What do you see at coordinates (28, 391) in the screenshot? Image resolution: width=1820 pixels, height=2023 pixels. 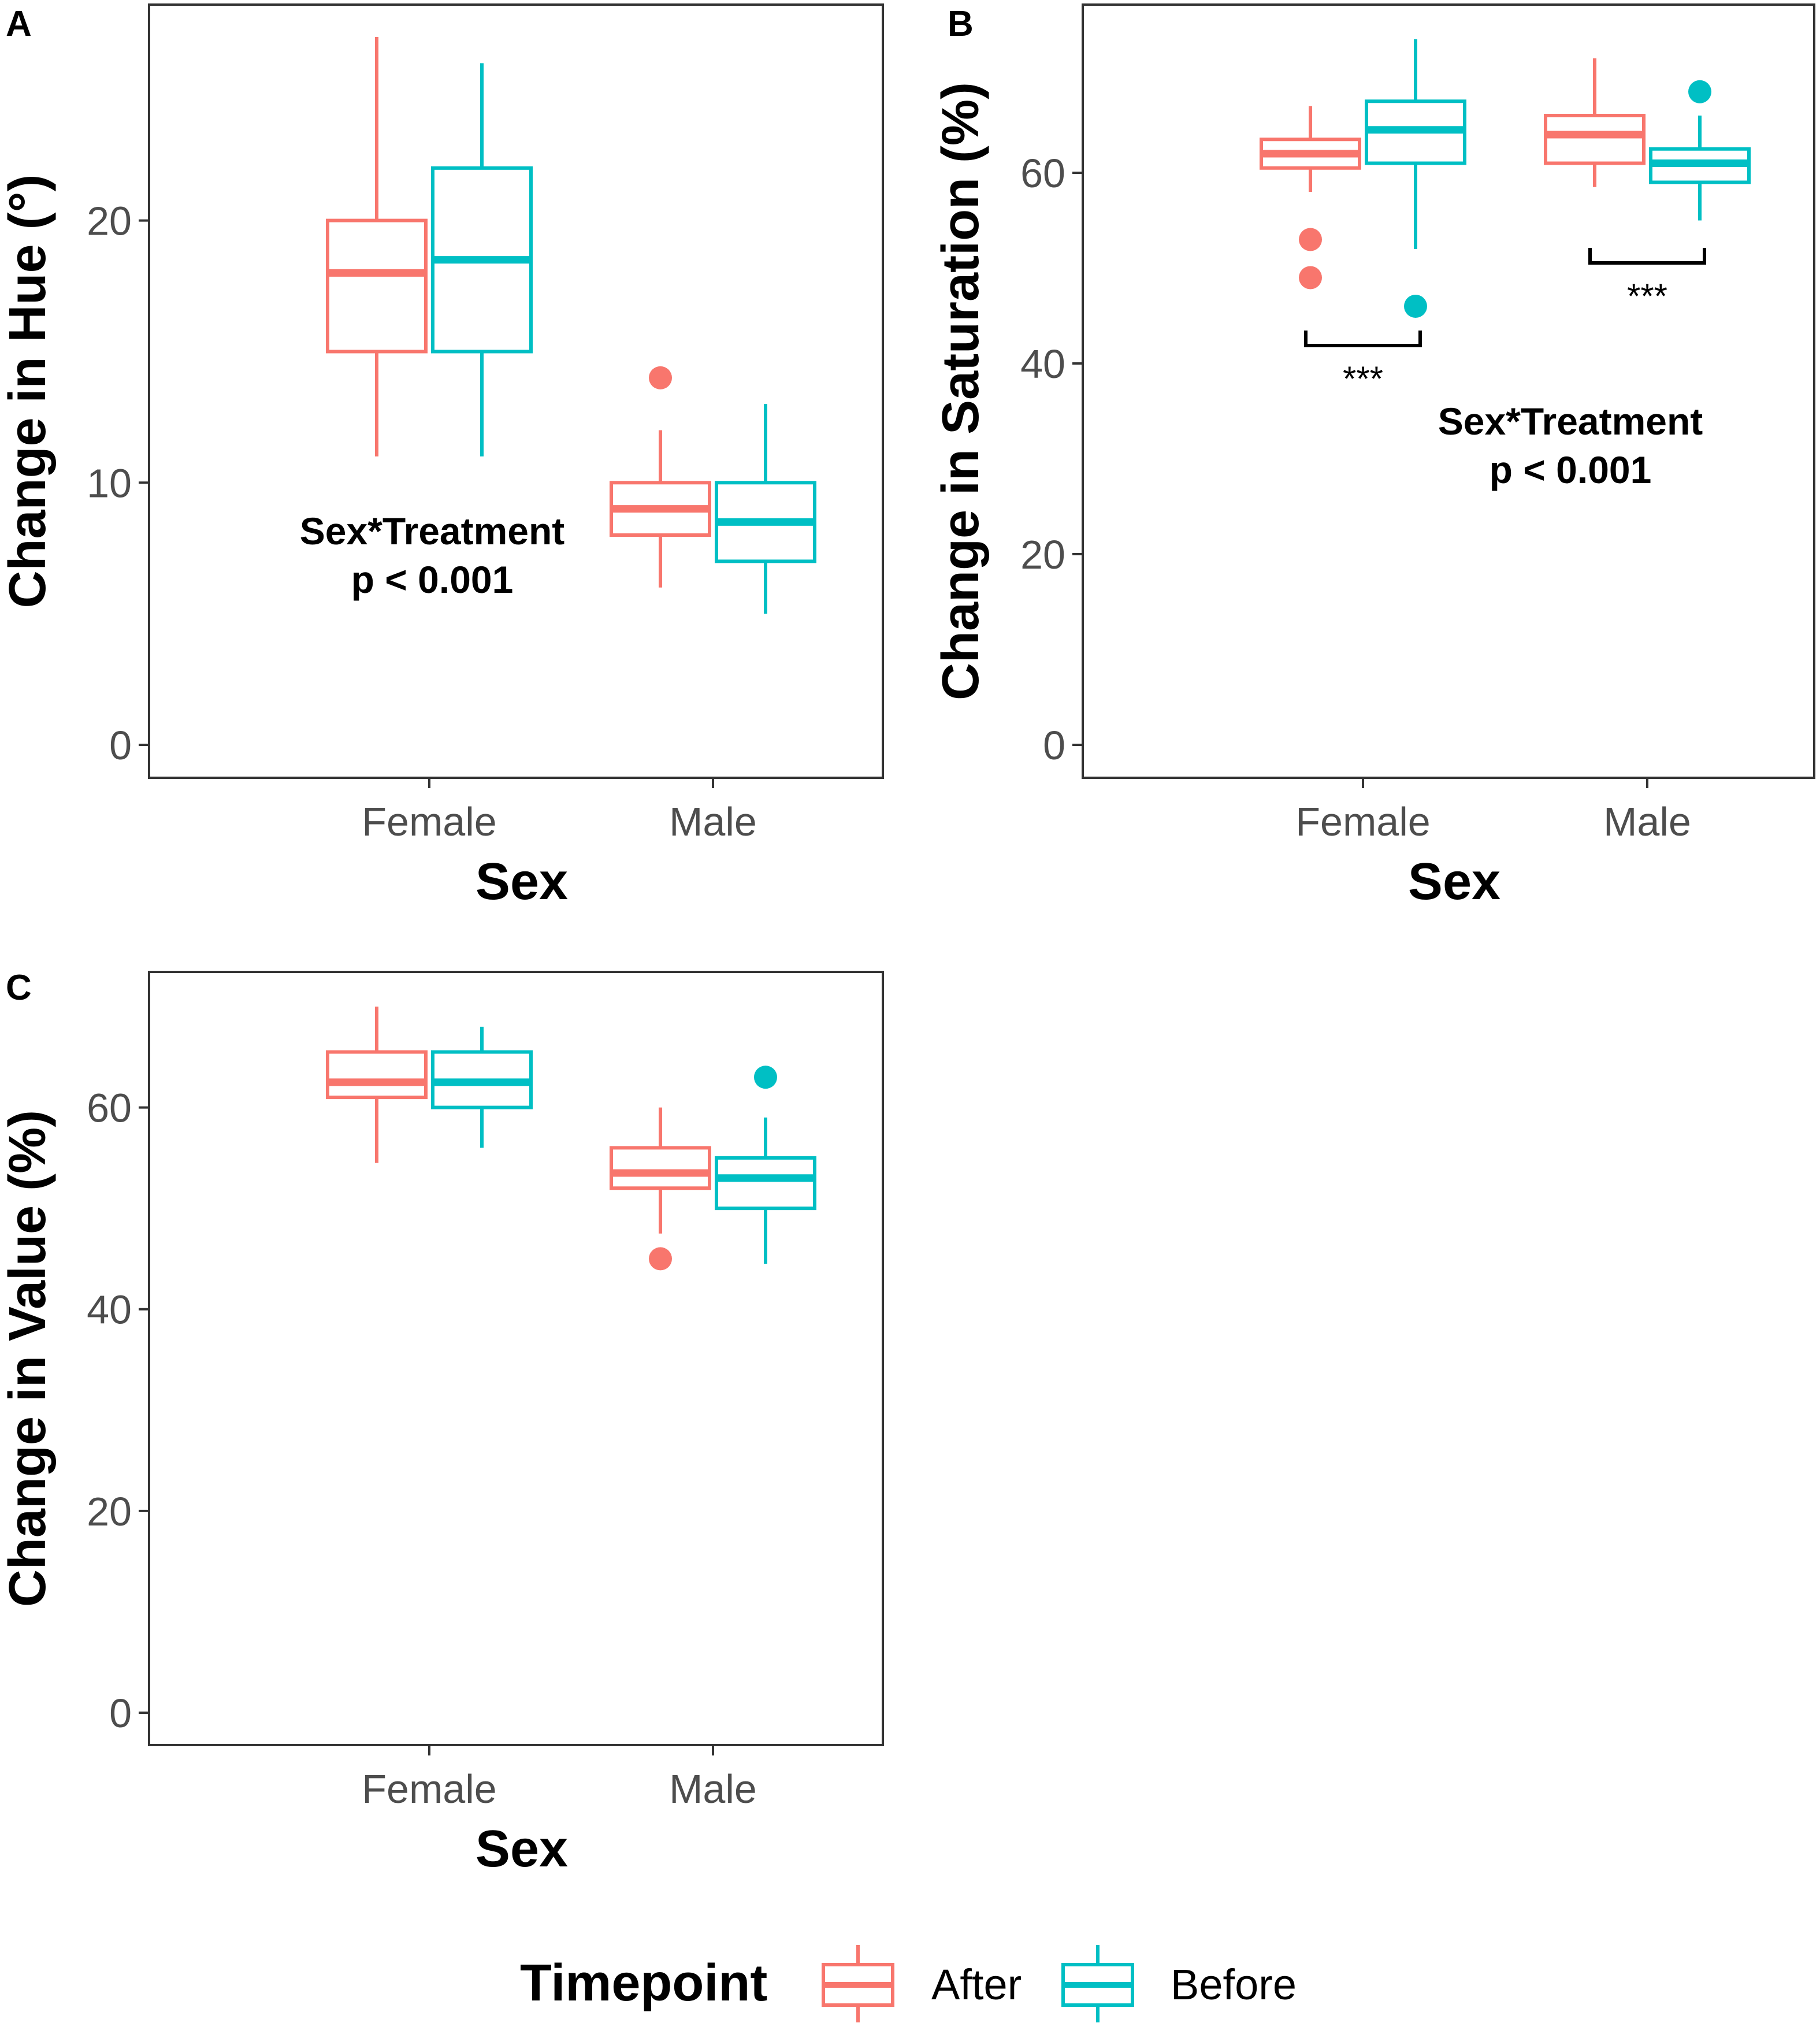 I see `y-axis-title: Change in Hue (°)` at bounding box center [28, 391].